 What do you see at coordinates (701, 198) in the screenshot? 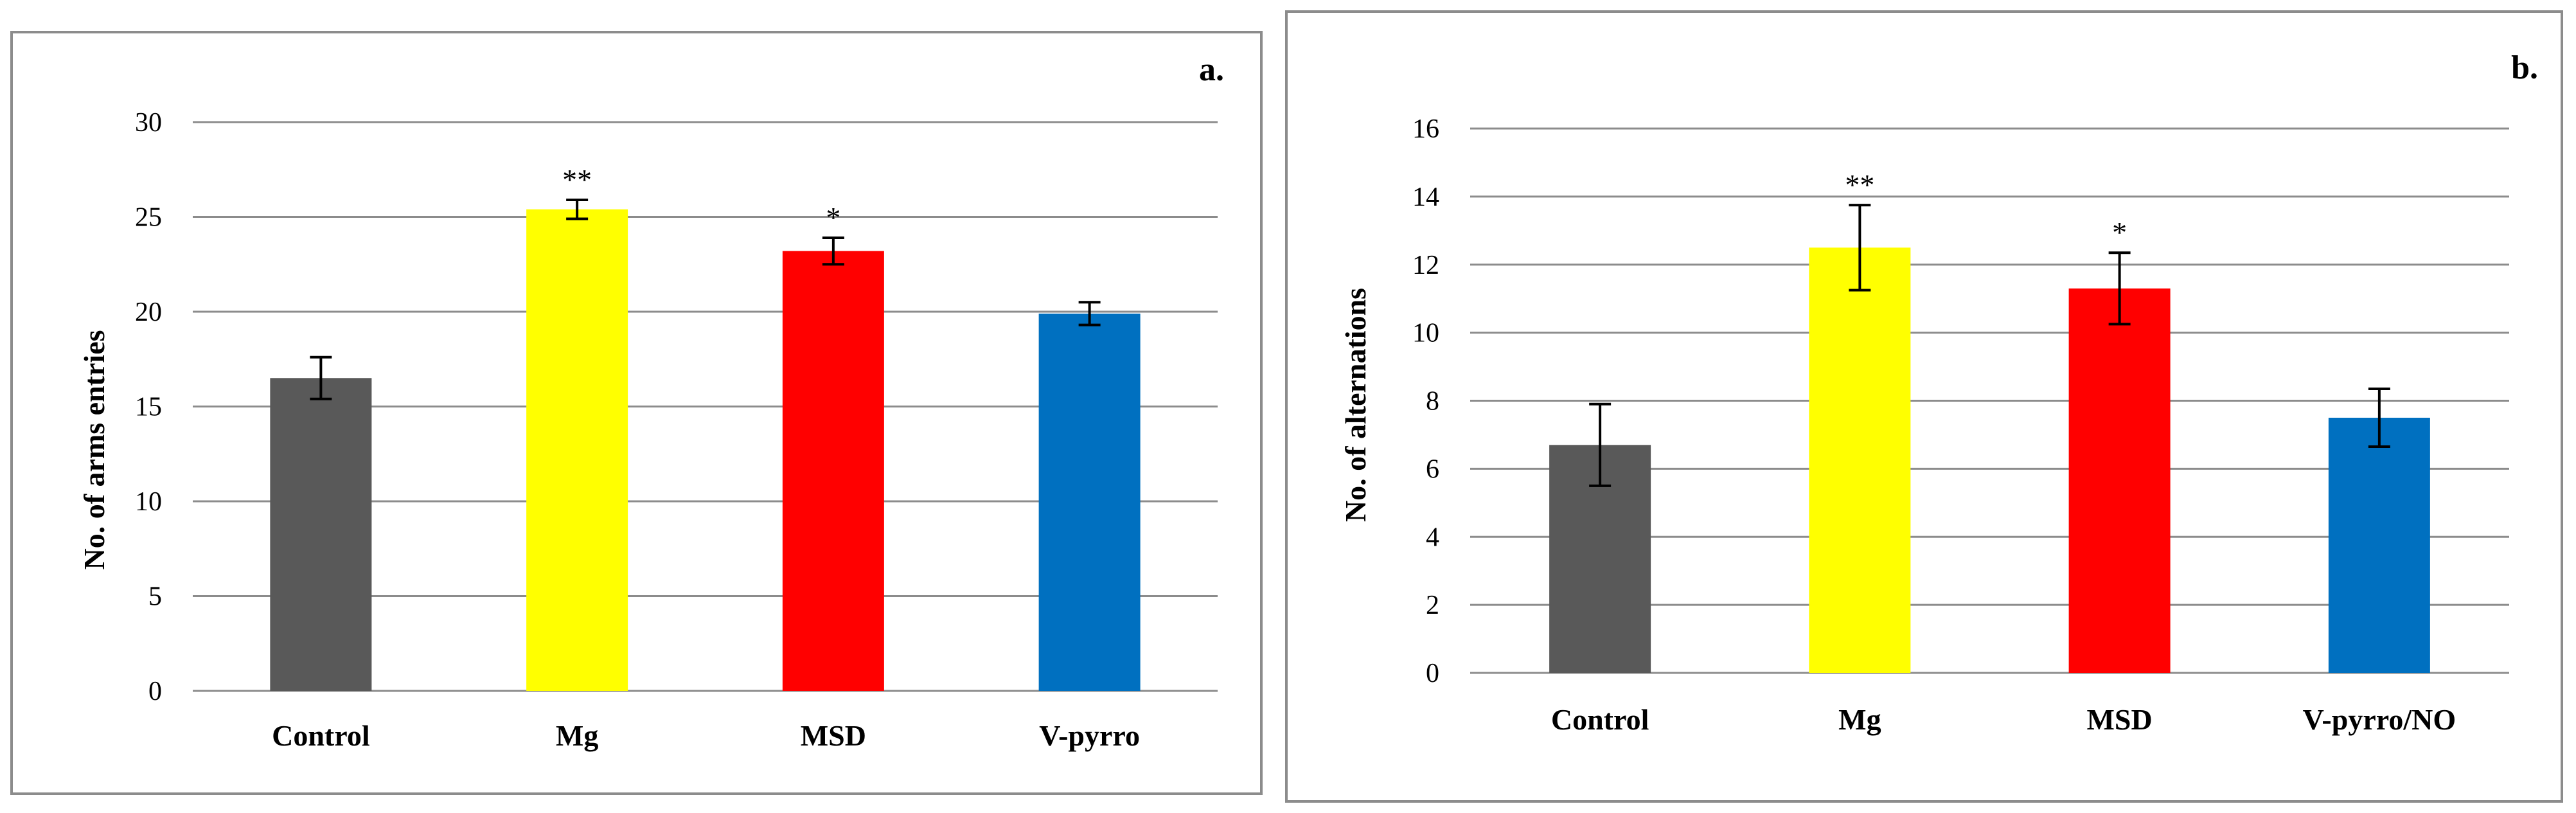
I see `panel-a-annotations: ***` at bounding box center [701, 198].